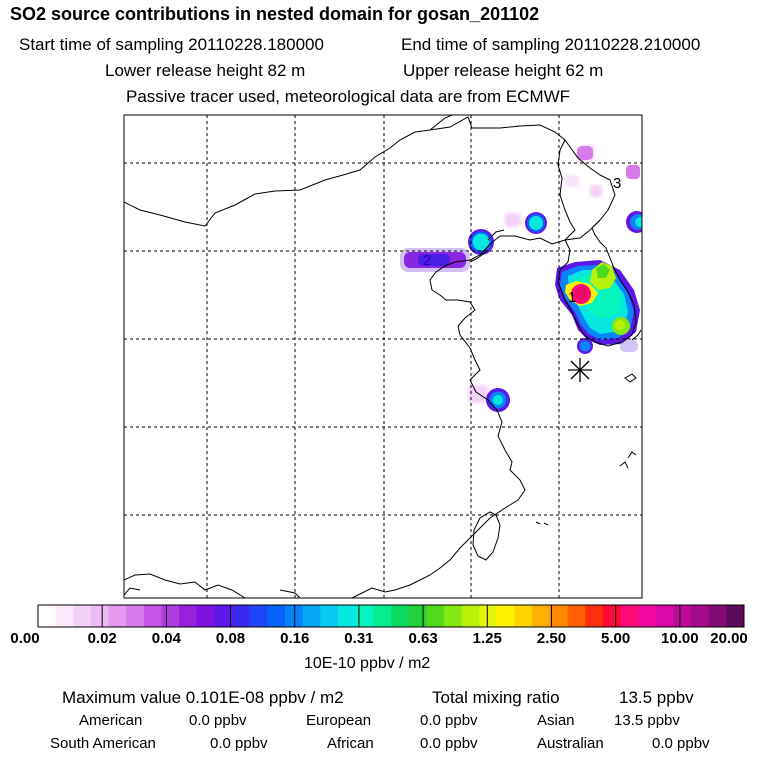 The height and width of the screenshot is (768, 768). What do you see at coordinates (634, 222) in the screenshot?
I see `plume-east-edge` at bounding box center [634, 222].